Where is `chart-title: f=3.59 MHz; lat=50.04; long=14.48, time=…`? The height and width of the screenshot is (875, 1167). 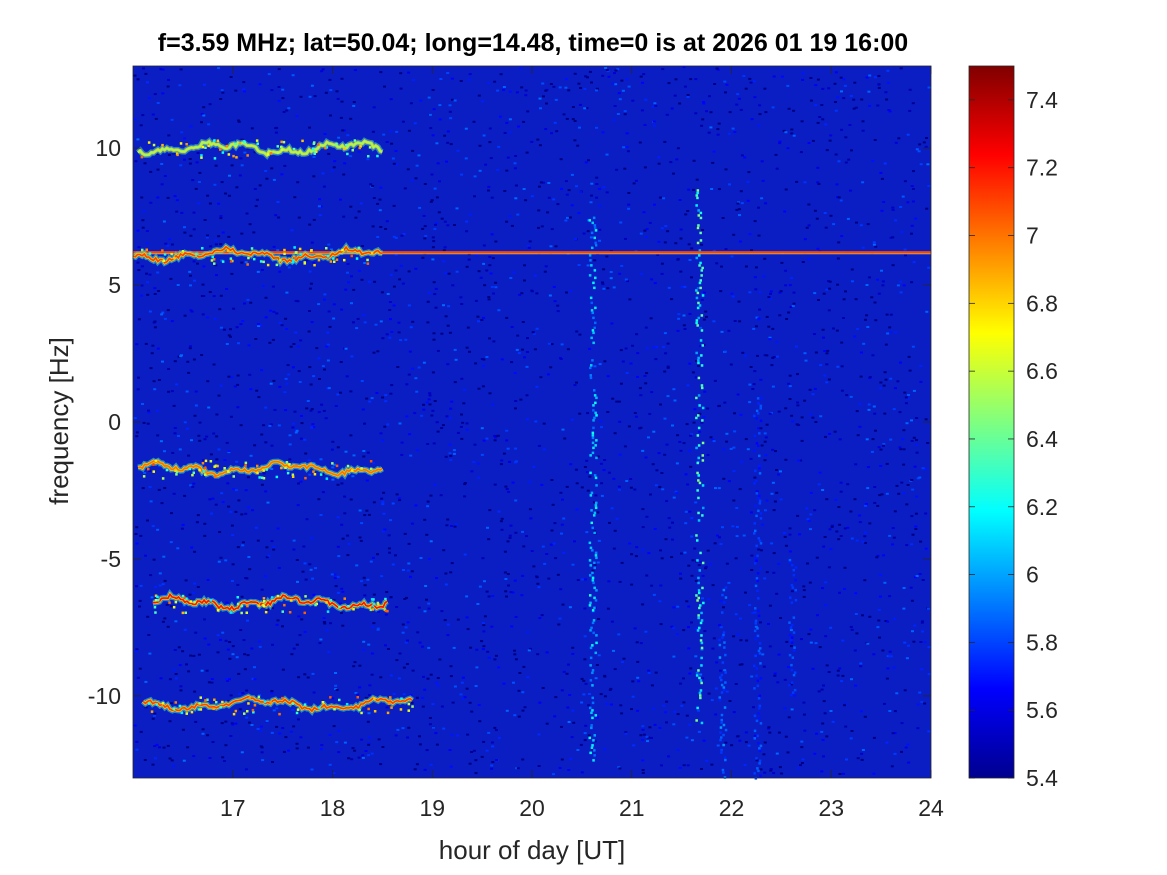
chart-title: f=3.59 MHz; lat=50.04; long=14.48, time=… is located at coordinates (533, 43).